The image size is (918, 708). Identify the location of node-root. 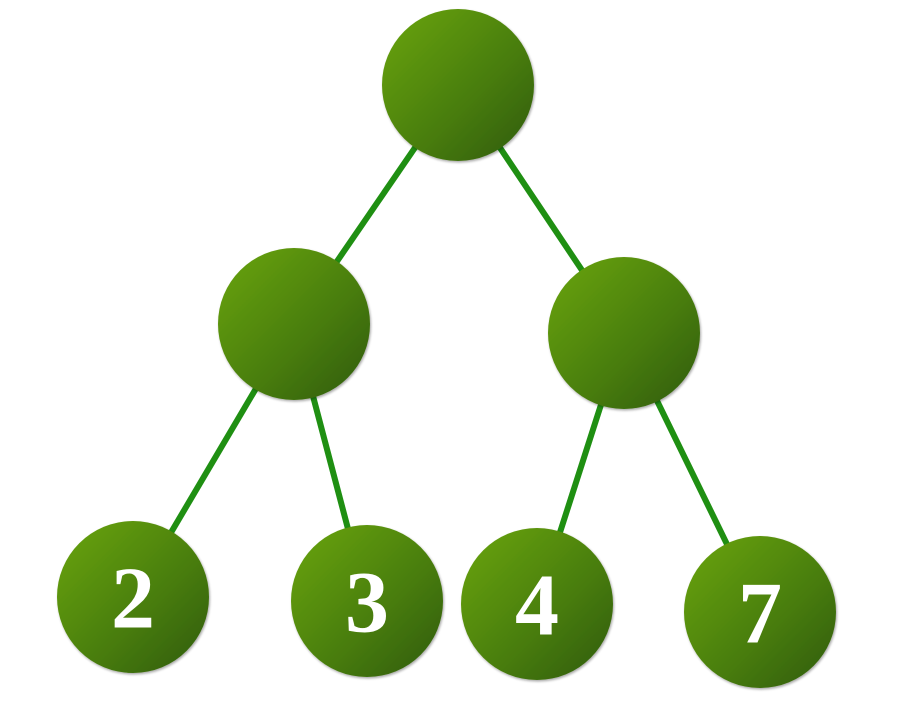
(458, 85).